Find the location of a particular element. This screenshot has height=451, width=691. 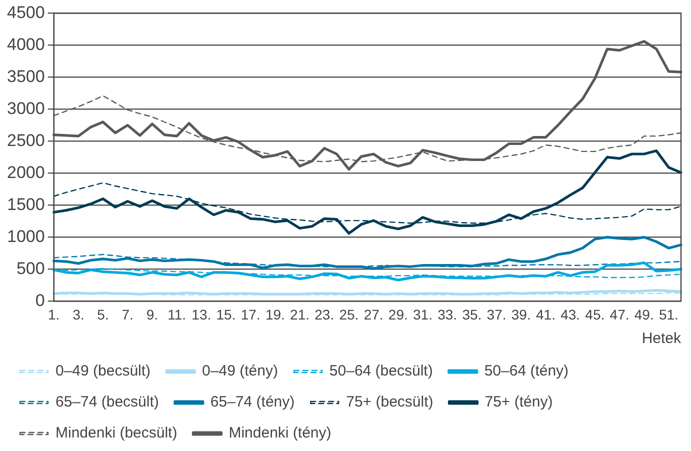

y-tick-label: 1500 is located at coordinates (25, 204).